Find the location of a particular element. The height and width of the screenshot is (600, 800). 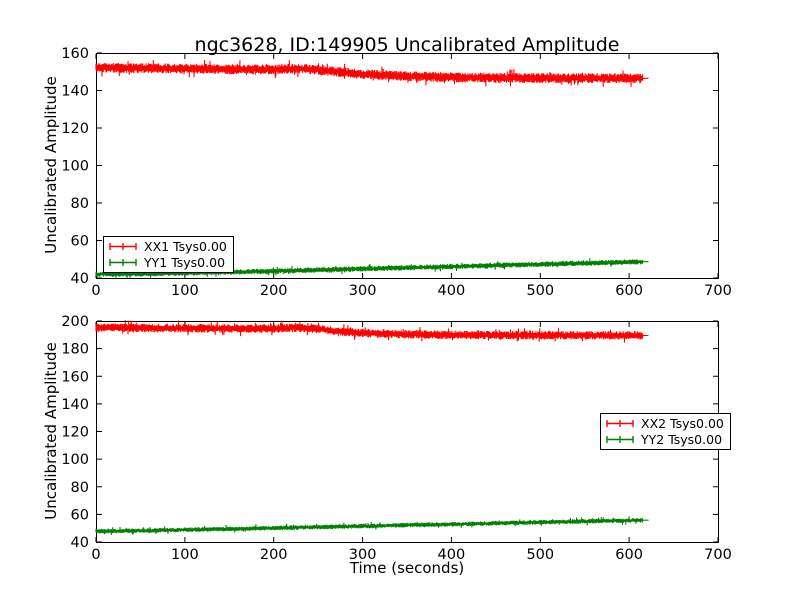

legend-bottom-plot: XX2 Tsys0.00 YY2 Tsys0.00 is located at coordinates (665, 431).